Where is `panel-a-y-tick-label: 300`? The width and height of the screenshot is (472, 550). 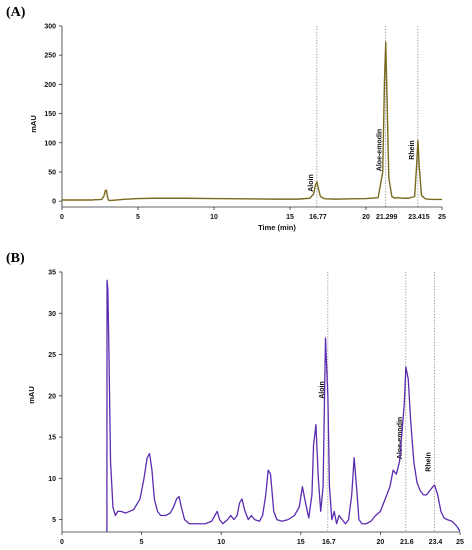
panel-a-y-tick-label: 300 is located at coordinates (50, 27).